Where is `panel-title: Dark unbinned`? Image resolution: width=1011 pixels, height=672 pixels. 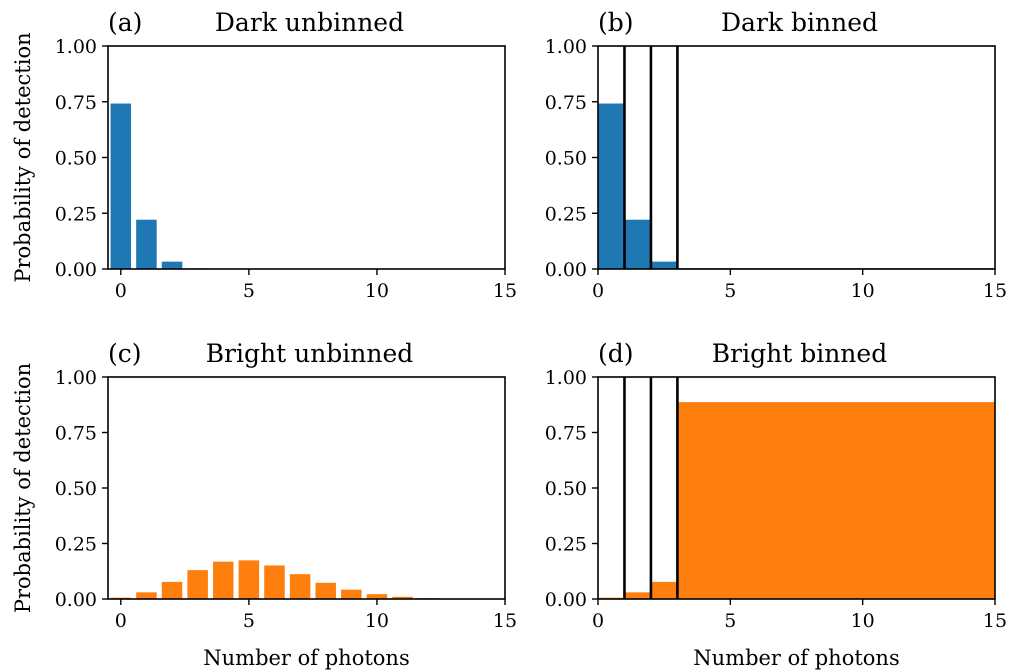 panel-title: Dark unbinned is located at coordinates (309, 22).